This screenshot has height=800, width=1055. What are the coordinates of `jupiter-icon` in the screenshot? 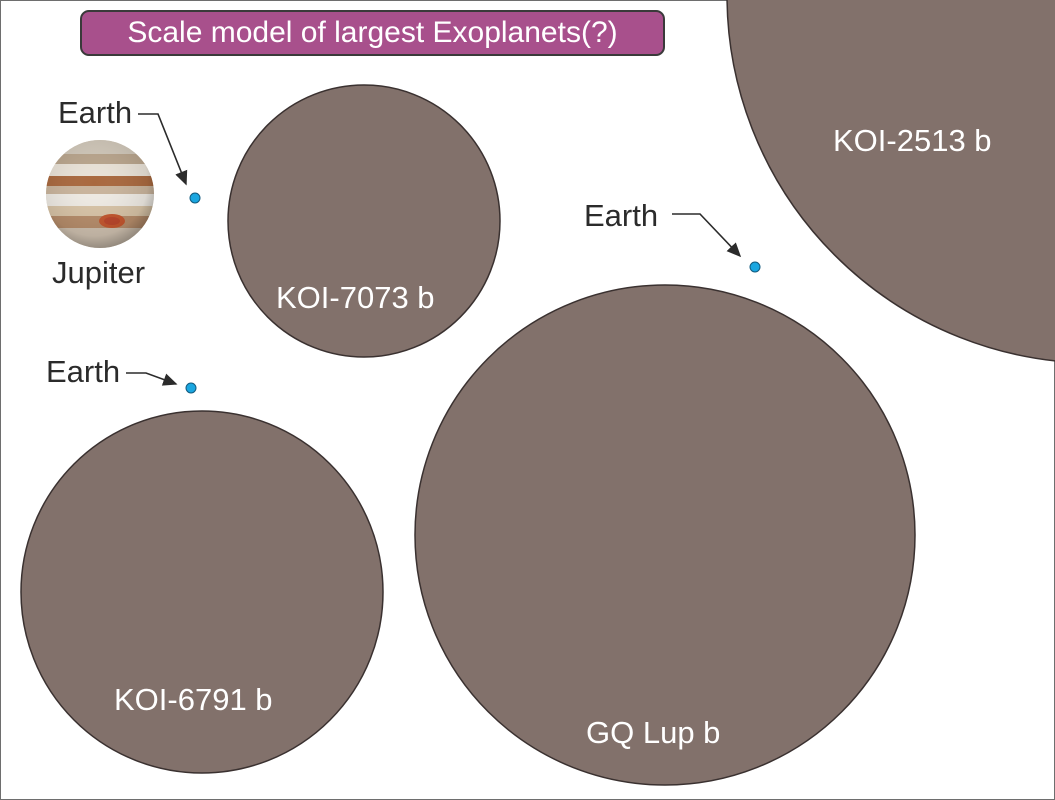 It's located at (100, 194).